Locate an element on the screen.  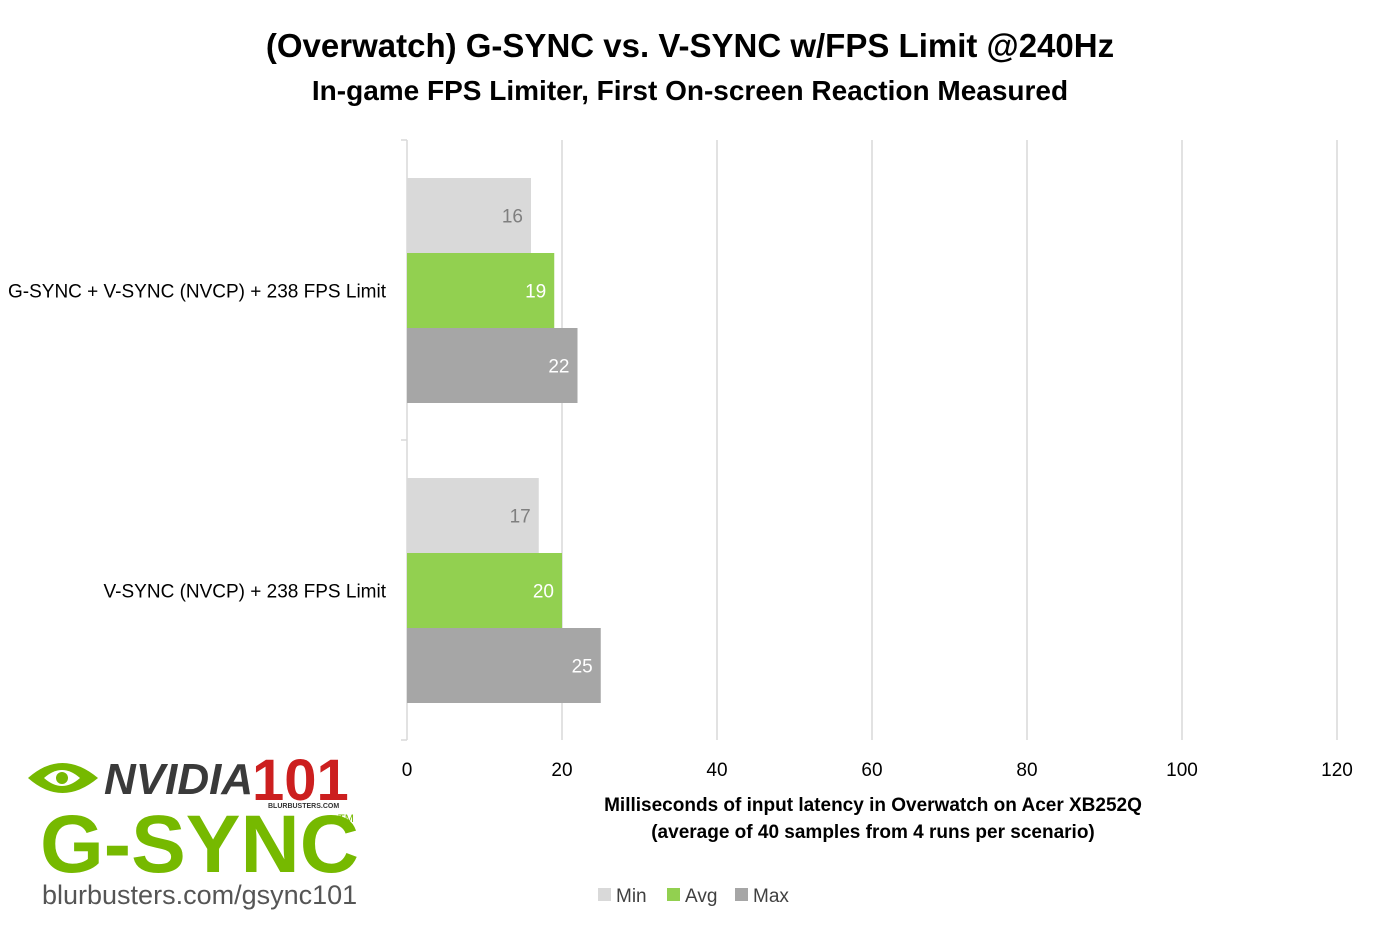
category-label: G-SYNC + V-SYNC (NVCP) + 238 FPS Limit is located at coordinates (197, 292).